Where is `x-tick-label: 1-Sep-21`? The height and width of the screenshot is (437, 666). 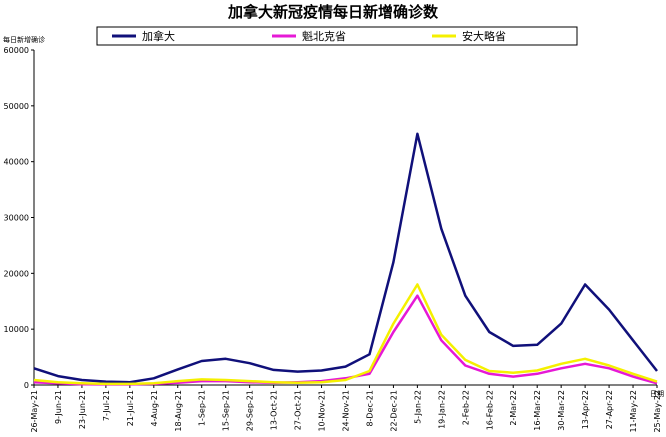
x-tick-label: 1-Sep-21 is located at coordinates (202, 408).